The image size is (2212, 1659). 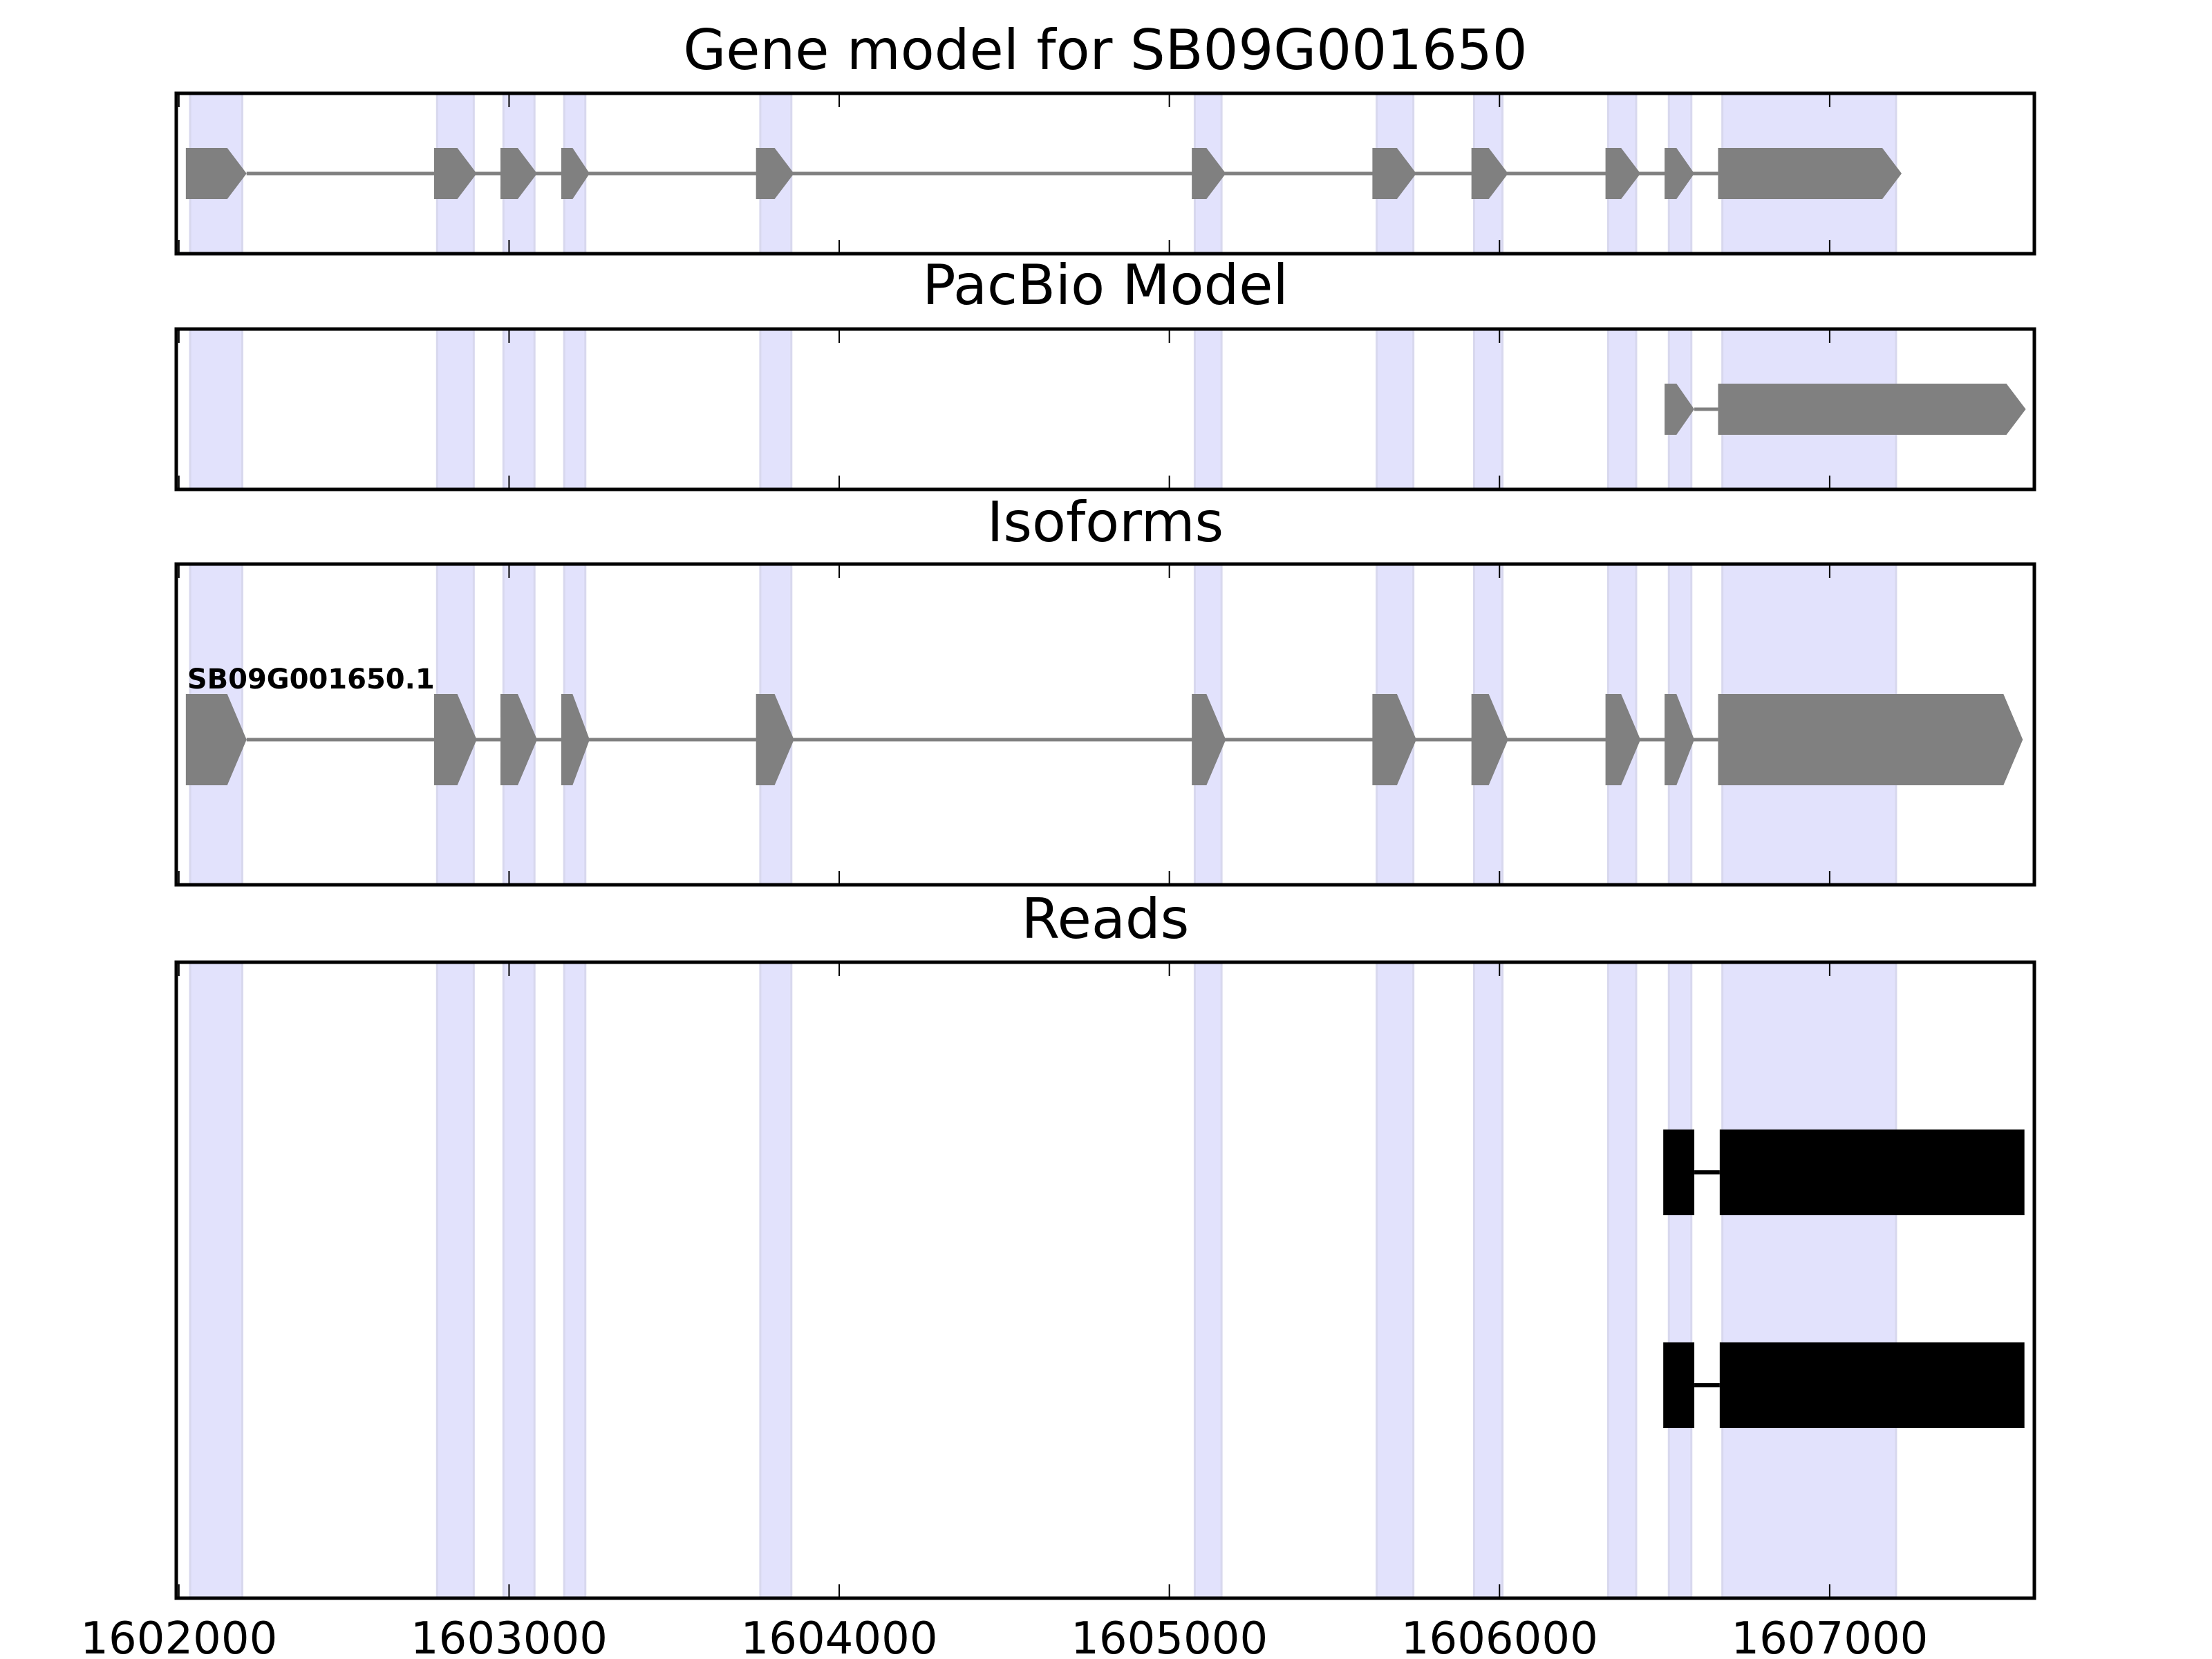 I want to click on x-tick-label: 1603000, so click(x=509, y=1636).